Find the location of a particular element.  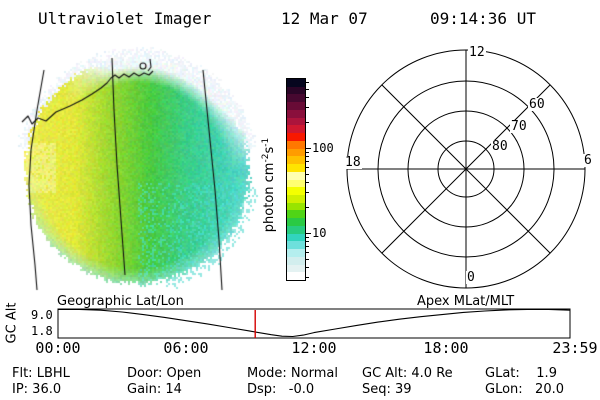

status-mode: Mode: Normal is located at coordinates (292, 373).